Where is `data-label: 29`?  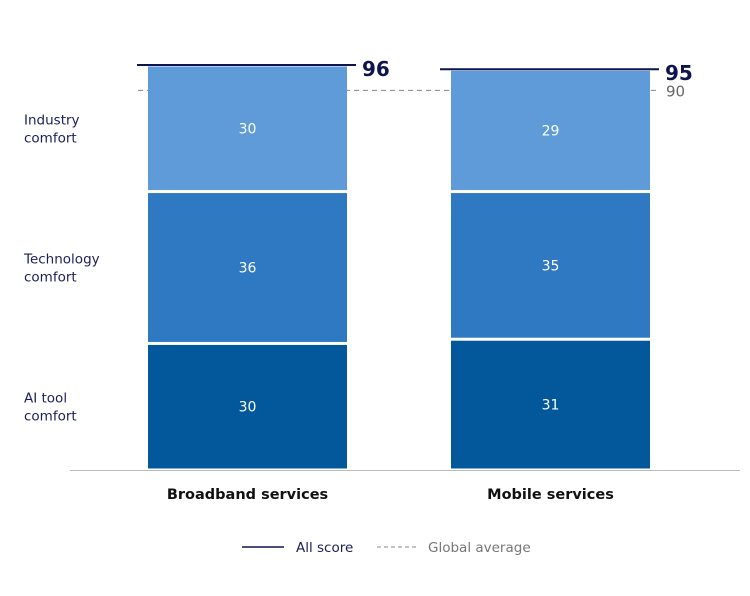 data-label: 29 is located at coordinates (551, 131).